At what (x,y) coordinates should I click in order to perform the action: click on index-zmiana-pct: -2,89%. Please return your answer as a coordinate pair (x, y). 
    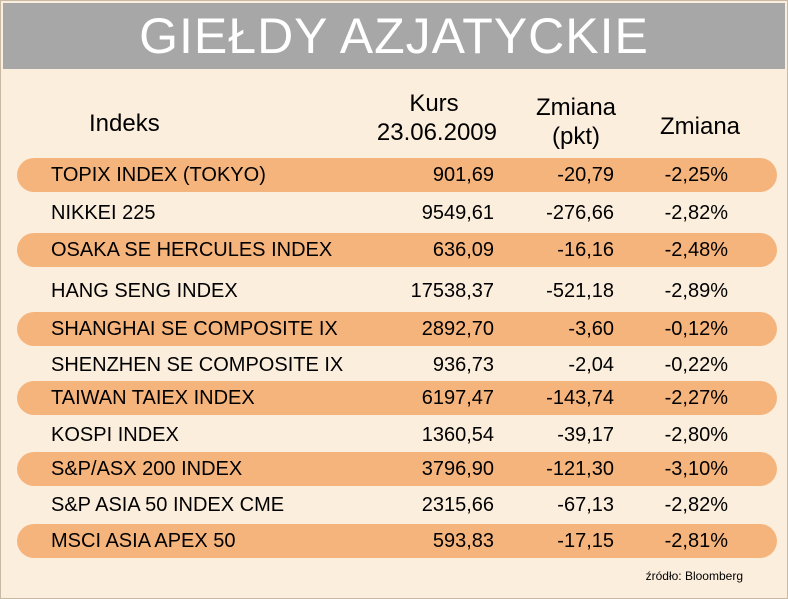
    Looking at the image, I should click on (696, 291).